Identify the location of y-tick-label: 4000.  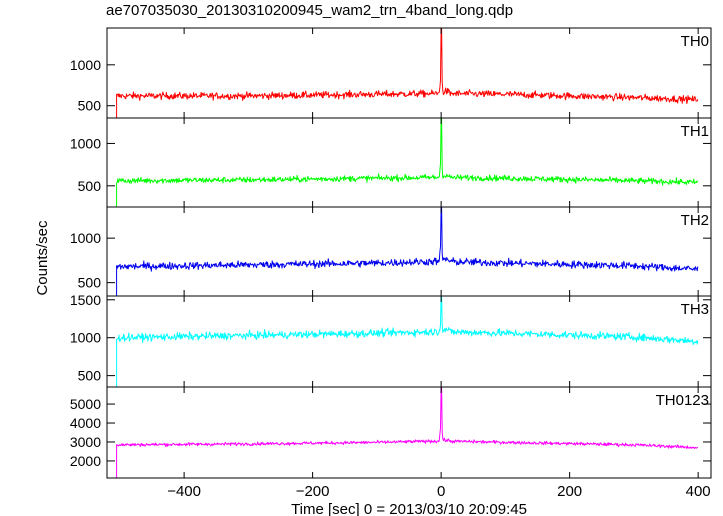
(85, 423).